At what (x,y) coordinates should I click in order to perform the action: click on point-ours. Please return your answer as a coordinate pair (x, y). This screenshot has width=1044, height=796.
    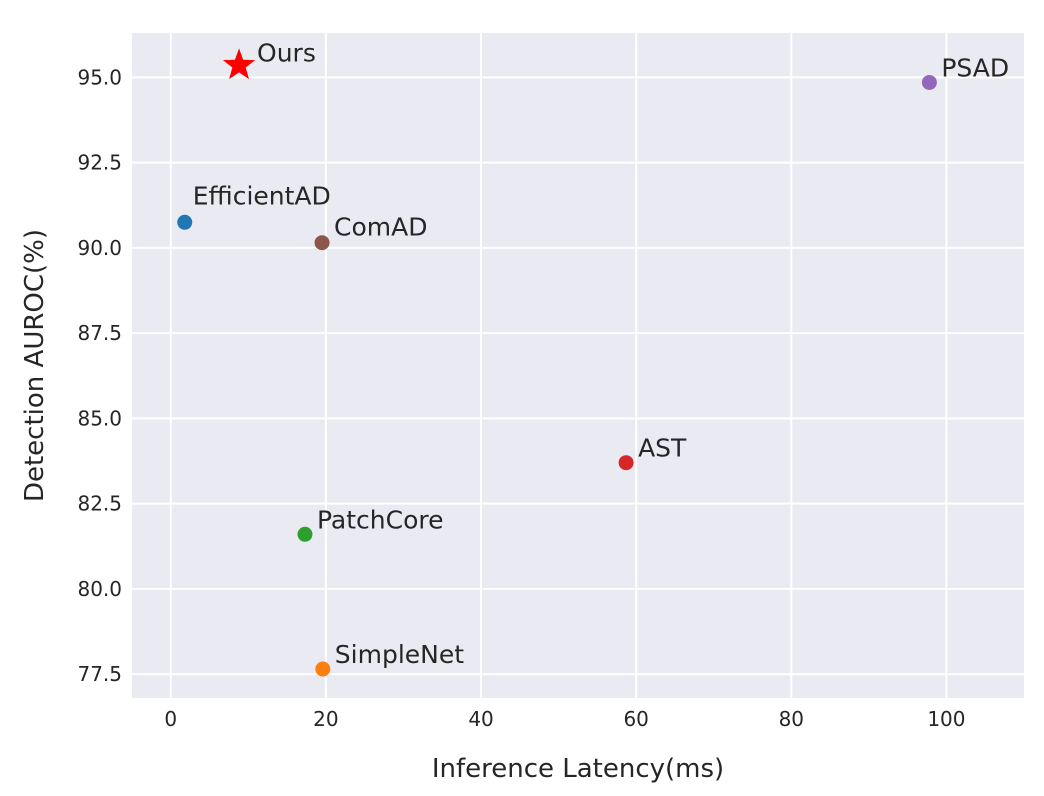
    Looking at the image, I should click on (239, 64).